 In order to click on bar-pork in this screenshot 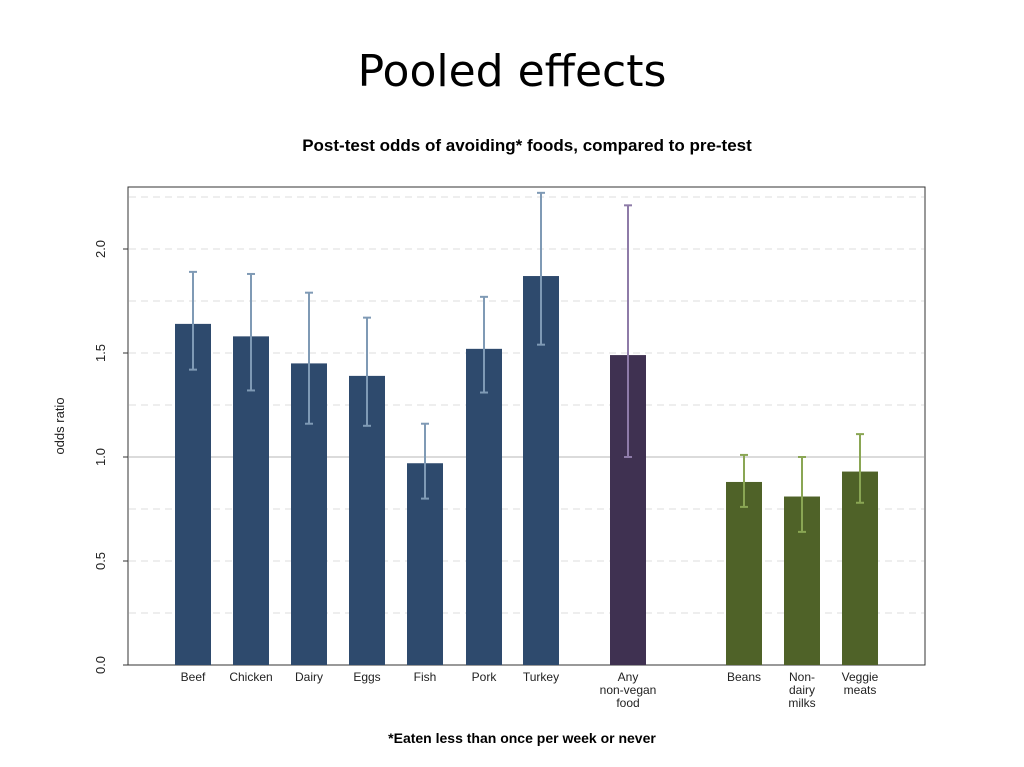, I will do `click(484, 506)`.